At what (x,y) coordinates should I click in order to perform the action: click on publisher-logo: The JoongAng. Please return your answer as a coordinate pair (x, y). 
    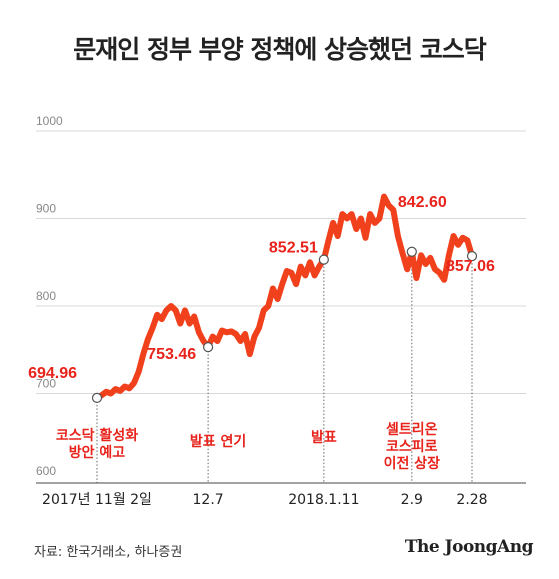
    Looking at the image, I should click on (469, 547).